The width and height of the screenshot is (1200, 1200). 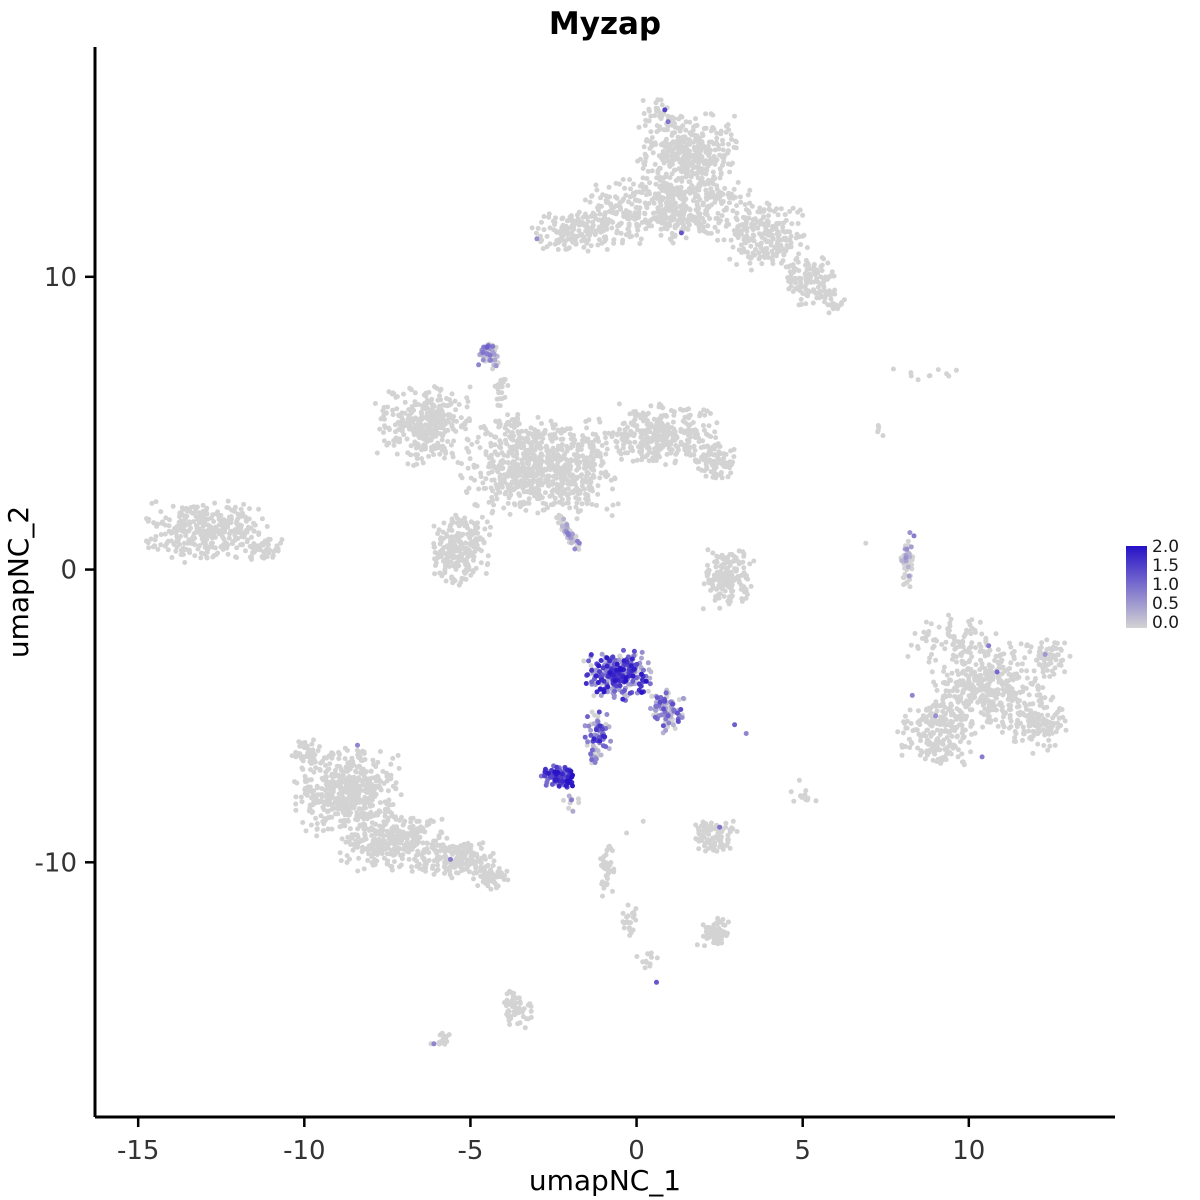 I want to click on y-axis-label: umapNC_2, so click(x=18, y=582).